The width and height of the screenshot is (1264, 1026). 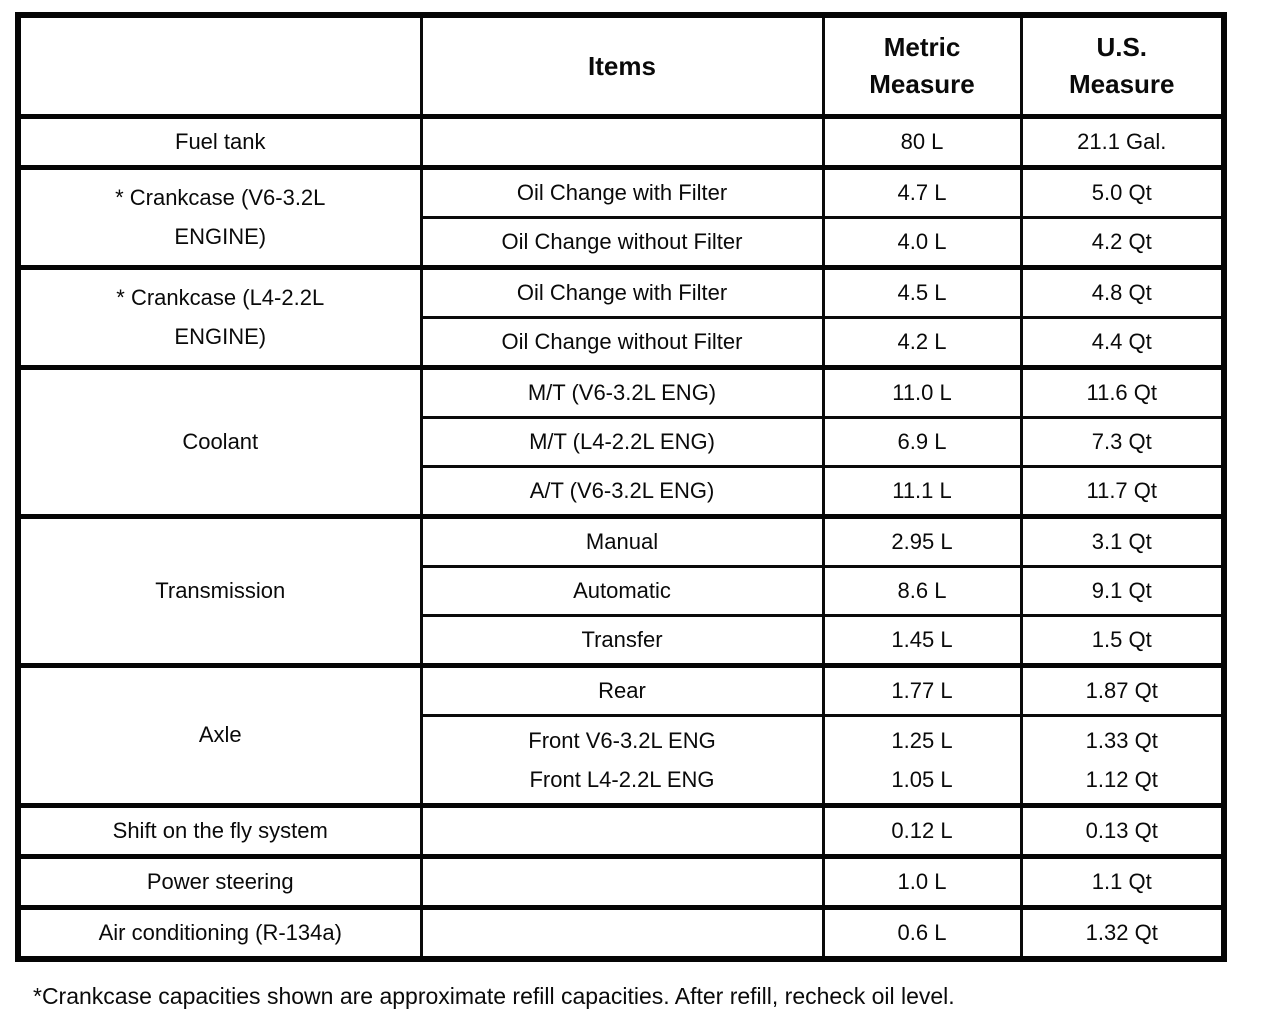 What do you see at coordinates (1122, 541) in the screenshot?
I see `us-cell: 3.1 Qt` at bounding box center [1122, 541].